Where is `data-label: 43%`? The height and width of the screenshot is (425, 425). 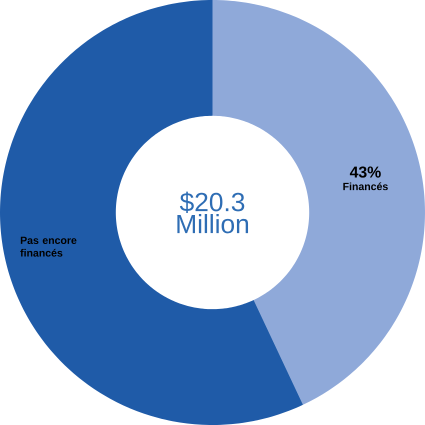 data-label: 43% is located at coordinates (365, 172).